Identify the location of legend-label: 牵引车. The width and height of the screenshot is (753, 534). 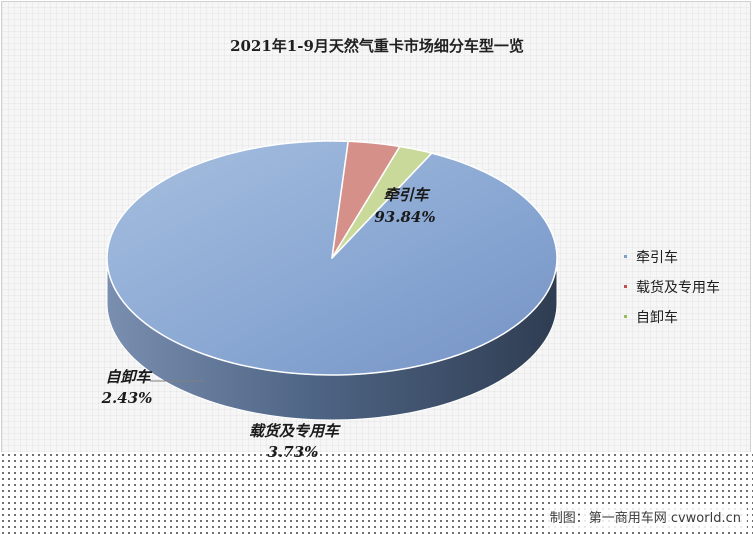
(657, 257).